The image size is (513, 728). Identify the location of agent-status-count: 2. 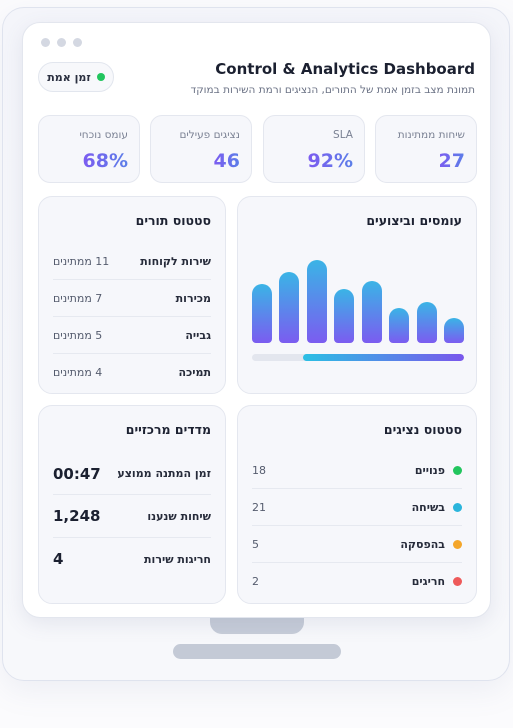
(255, 581).